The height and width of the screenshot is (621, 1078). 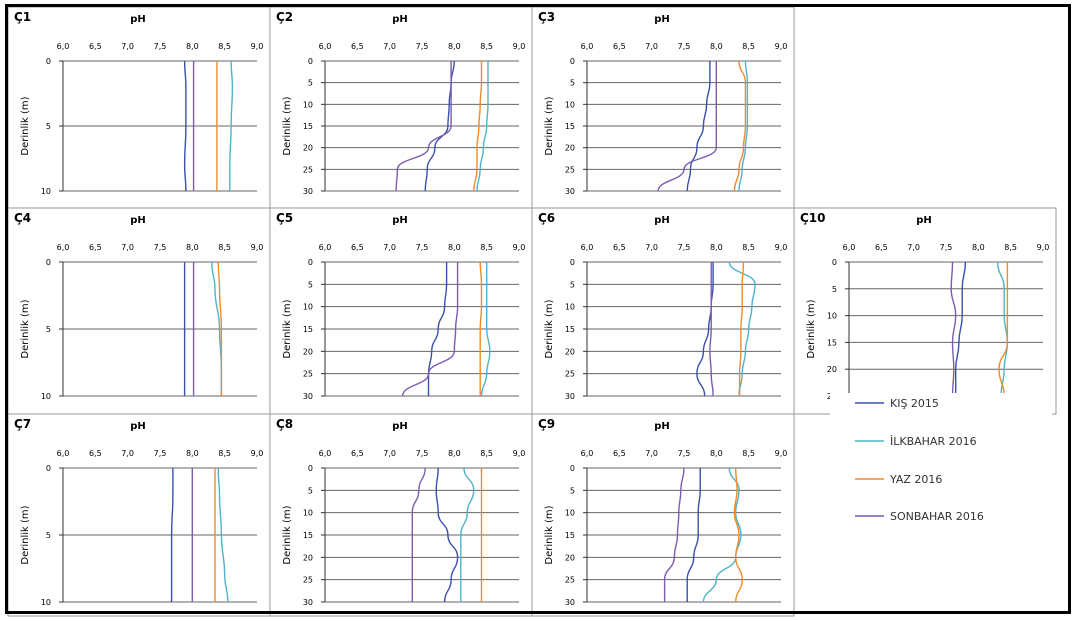 I want to click on legend-label: SONBAHAR 2016, so click(x=937, y=516).